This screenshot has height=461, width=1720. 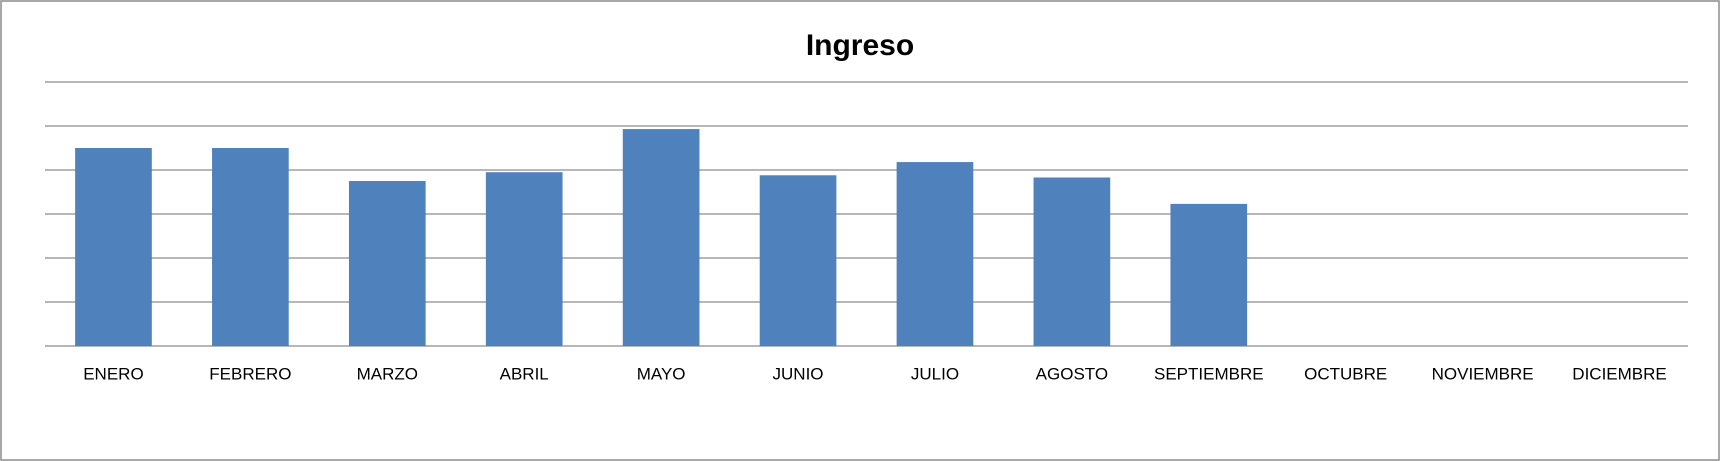 What do you see at coordinates (524, 373) in the screenshot?
I see `x-tick-label: ABRIL` at bounding box center [524, 373].